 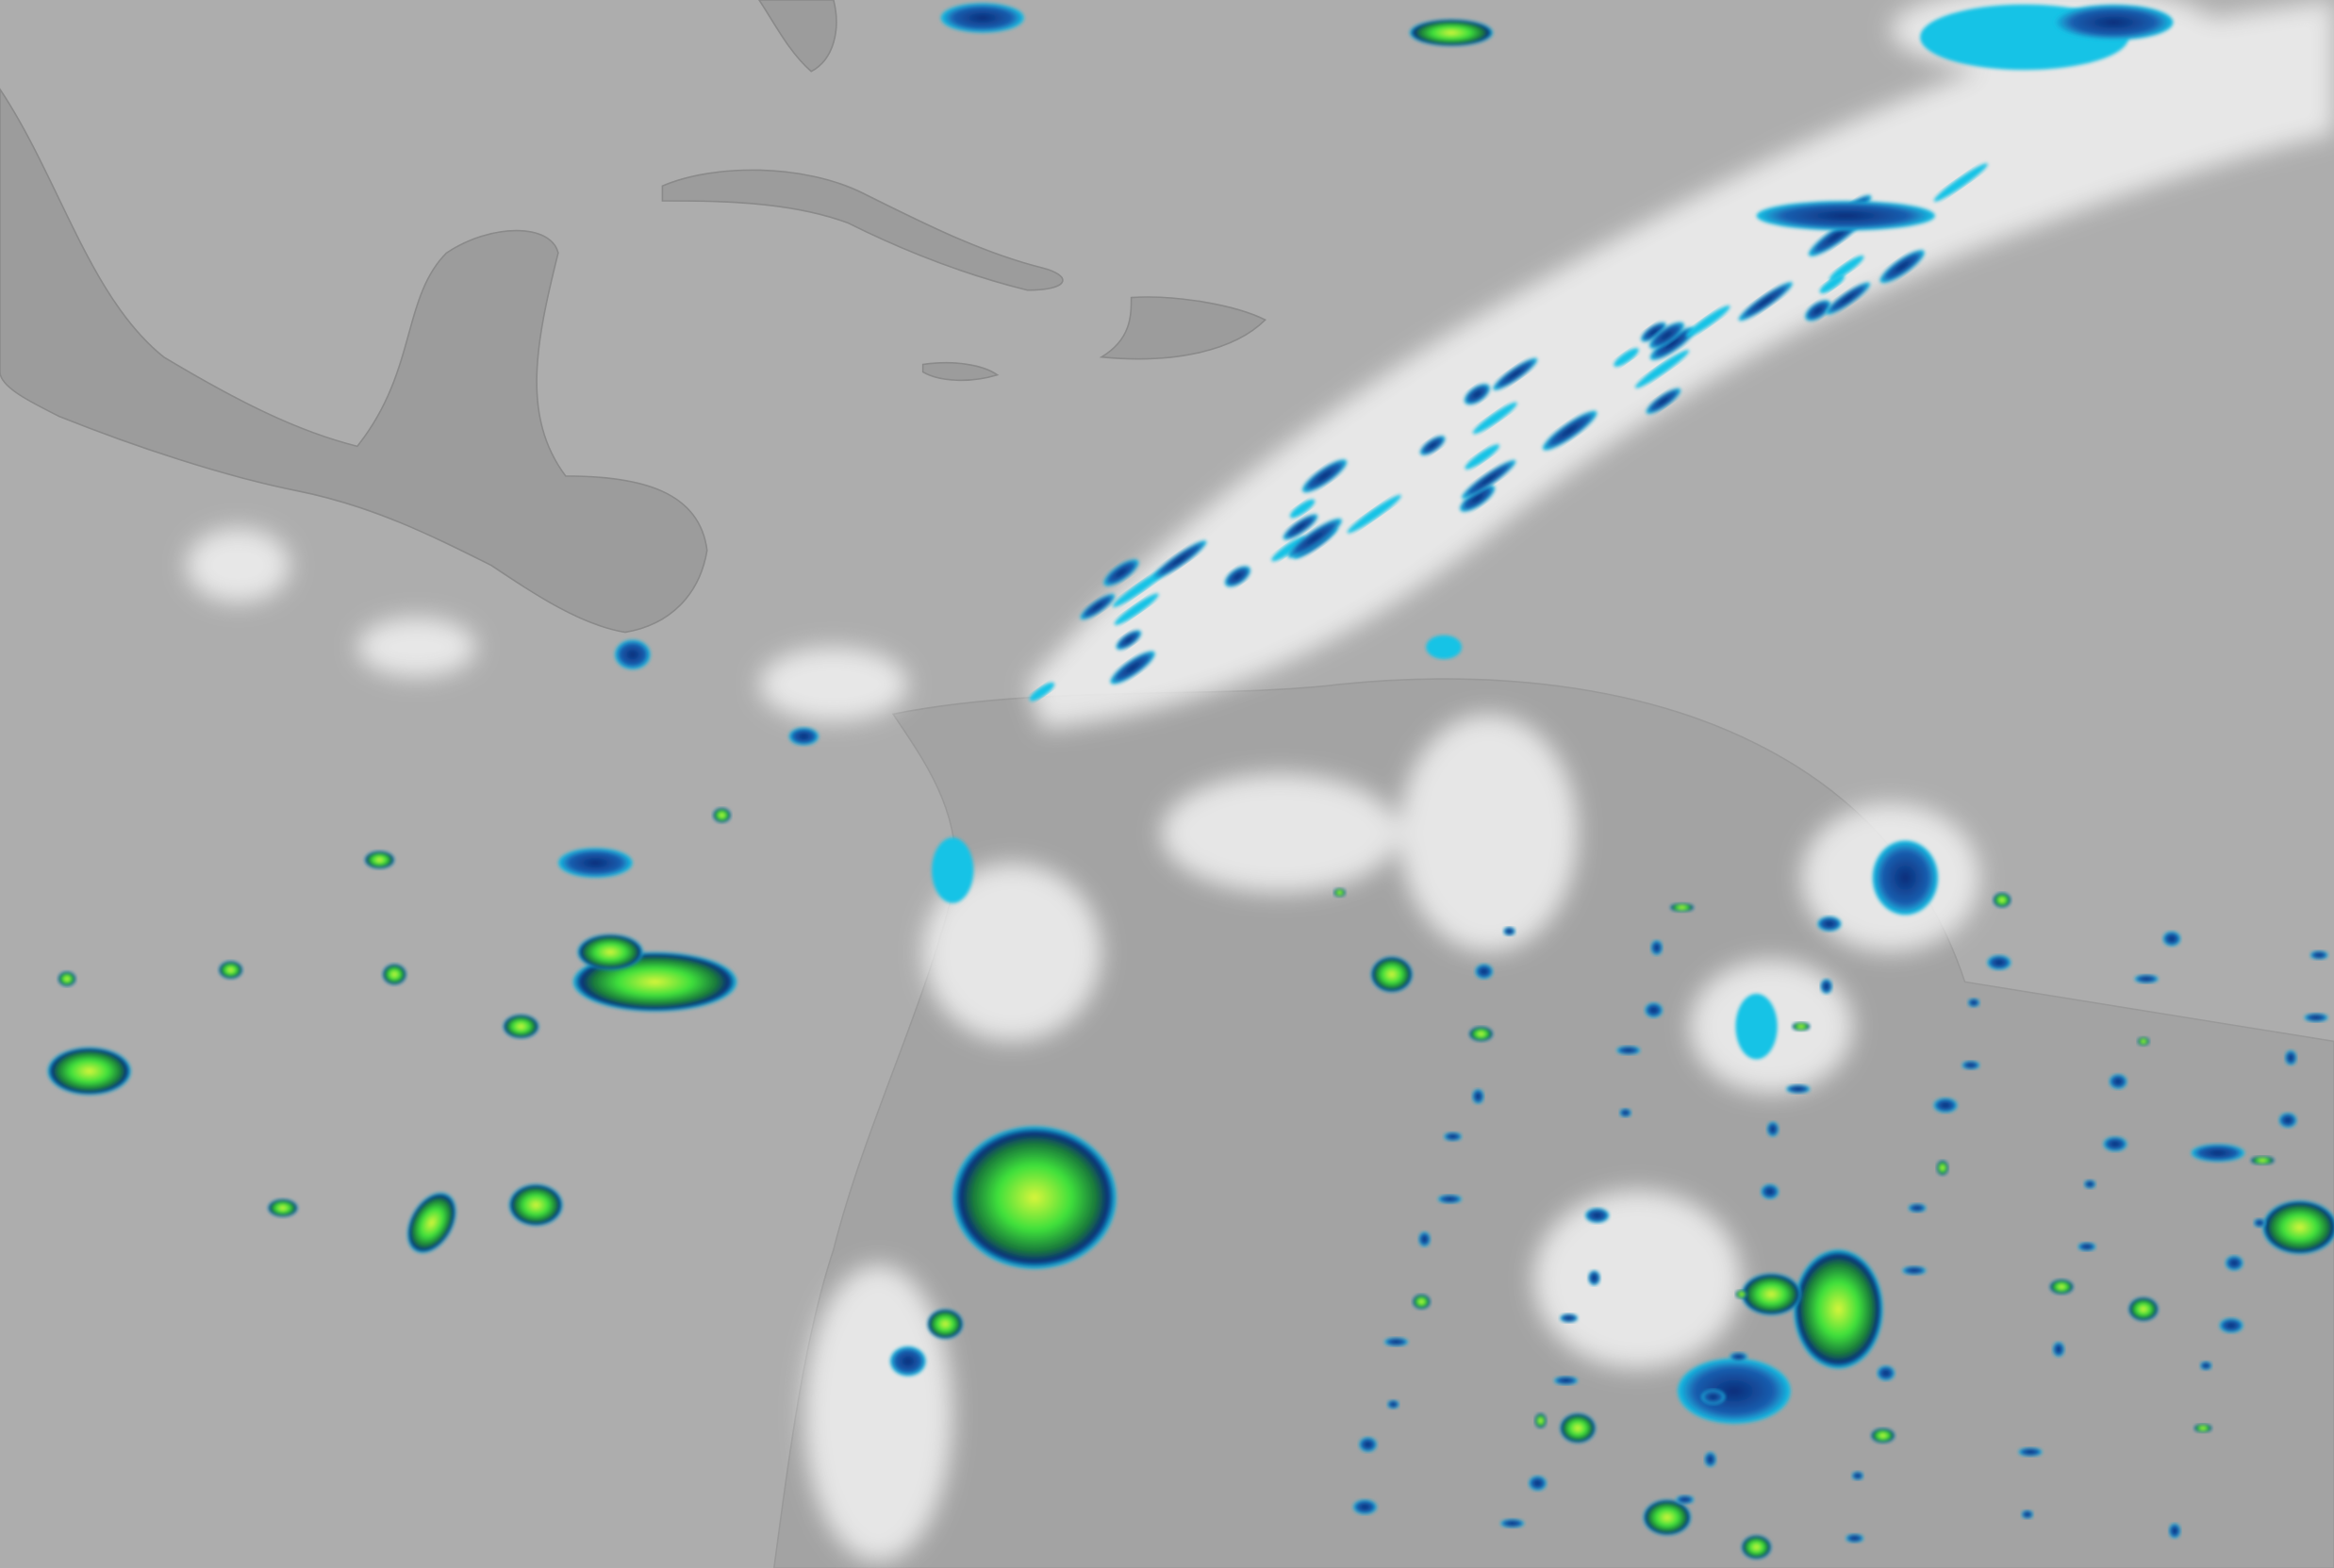 What do you see at coordinates (1183, 328) in the screenshot?
I see `hispaniola-island` at bounding box center [1183, 328].